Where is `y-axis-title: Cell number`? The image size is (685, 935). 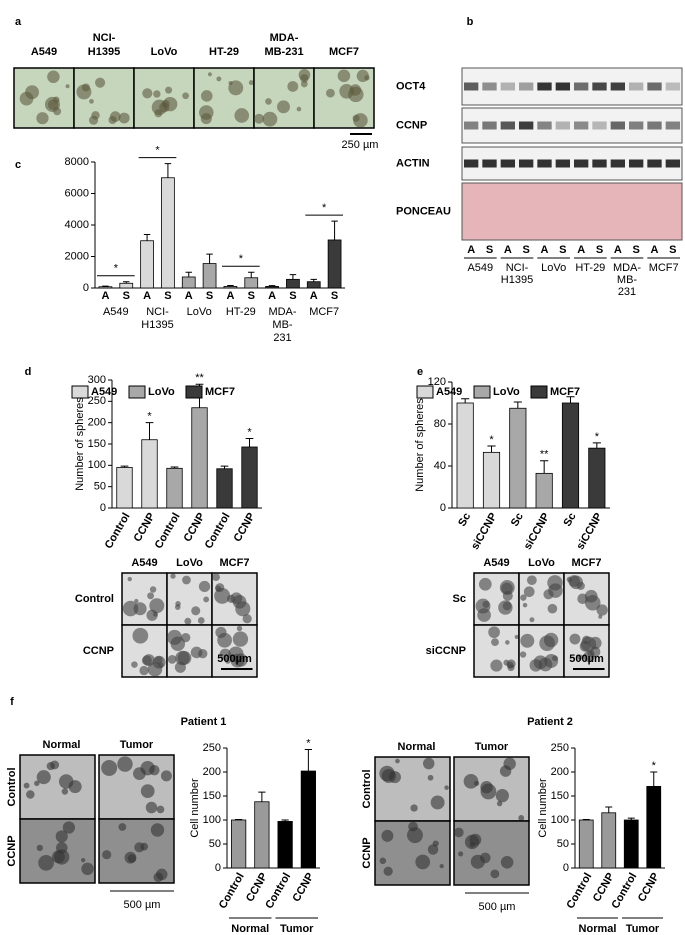
y-axis-title: Cell number is located at coordinates (543, 808).